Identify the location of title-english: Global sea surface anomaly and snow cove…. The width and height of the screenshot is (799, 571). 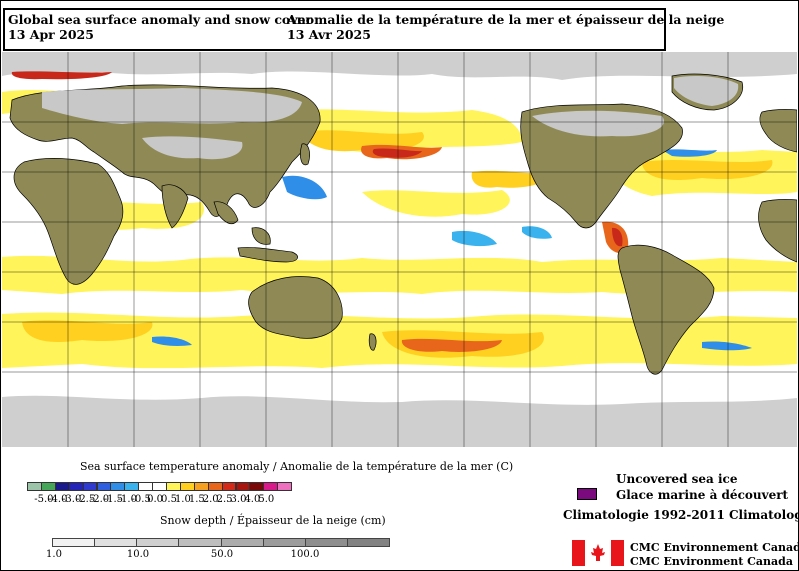
(160, 19).